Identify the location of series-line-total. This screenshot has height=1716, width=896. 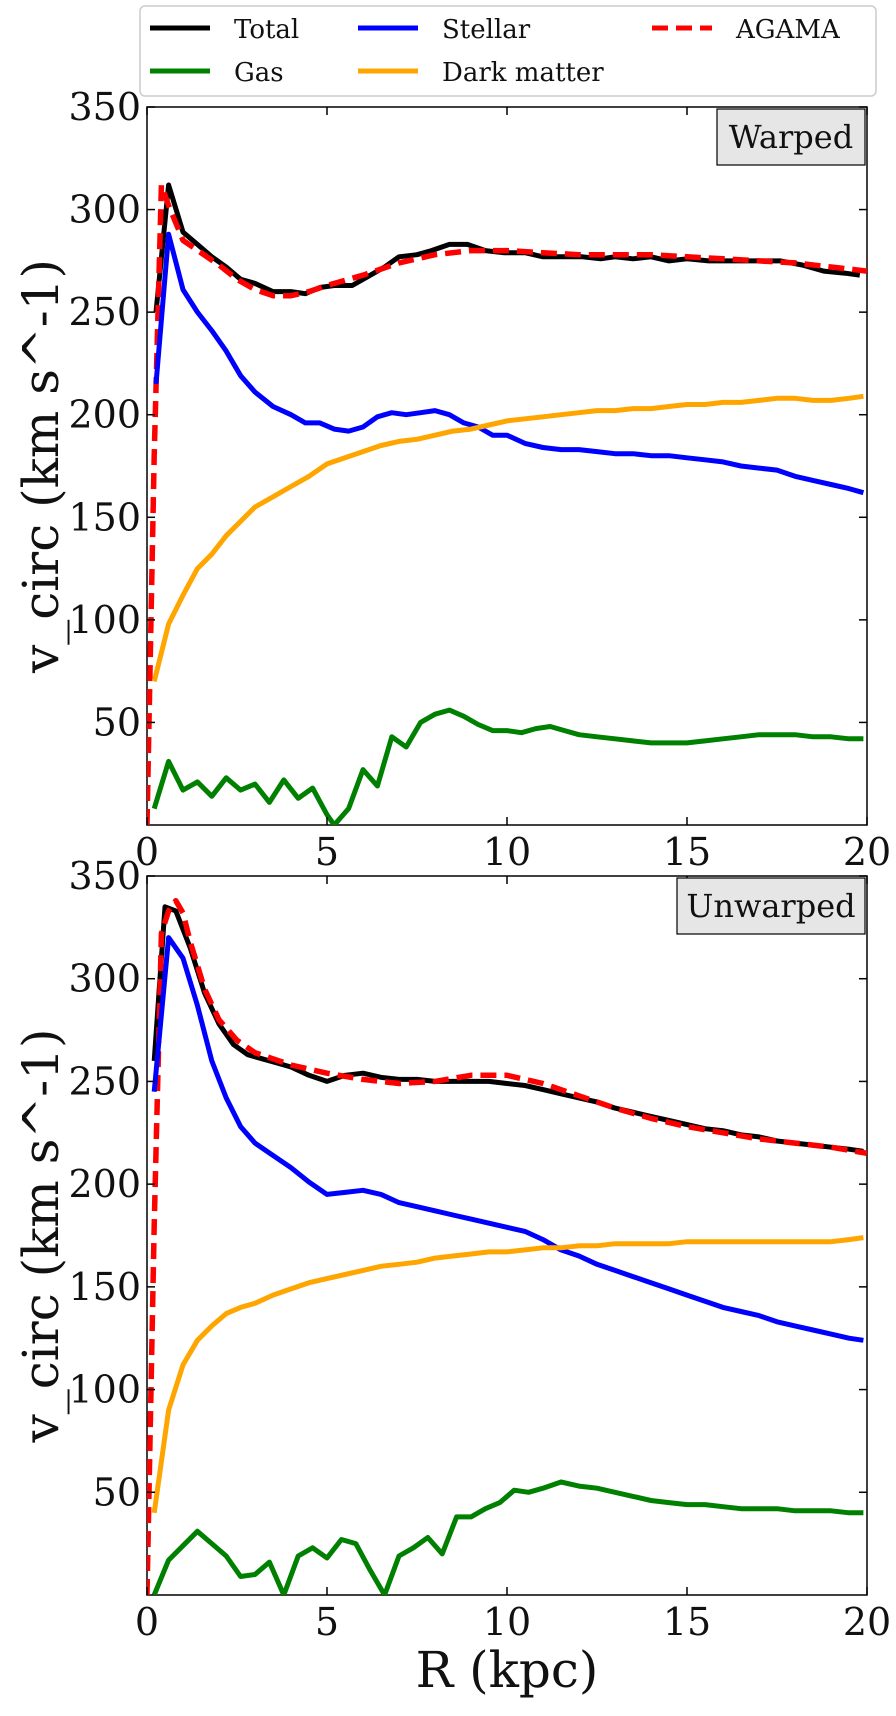
(507, 247).